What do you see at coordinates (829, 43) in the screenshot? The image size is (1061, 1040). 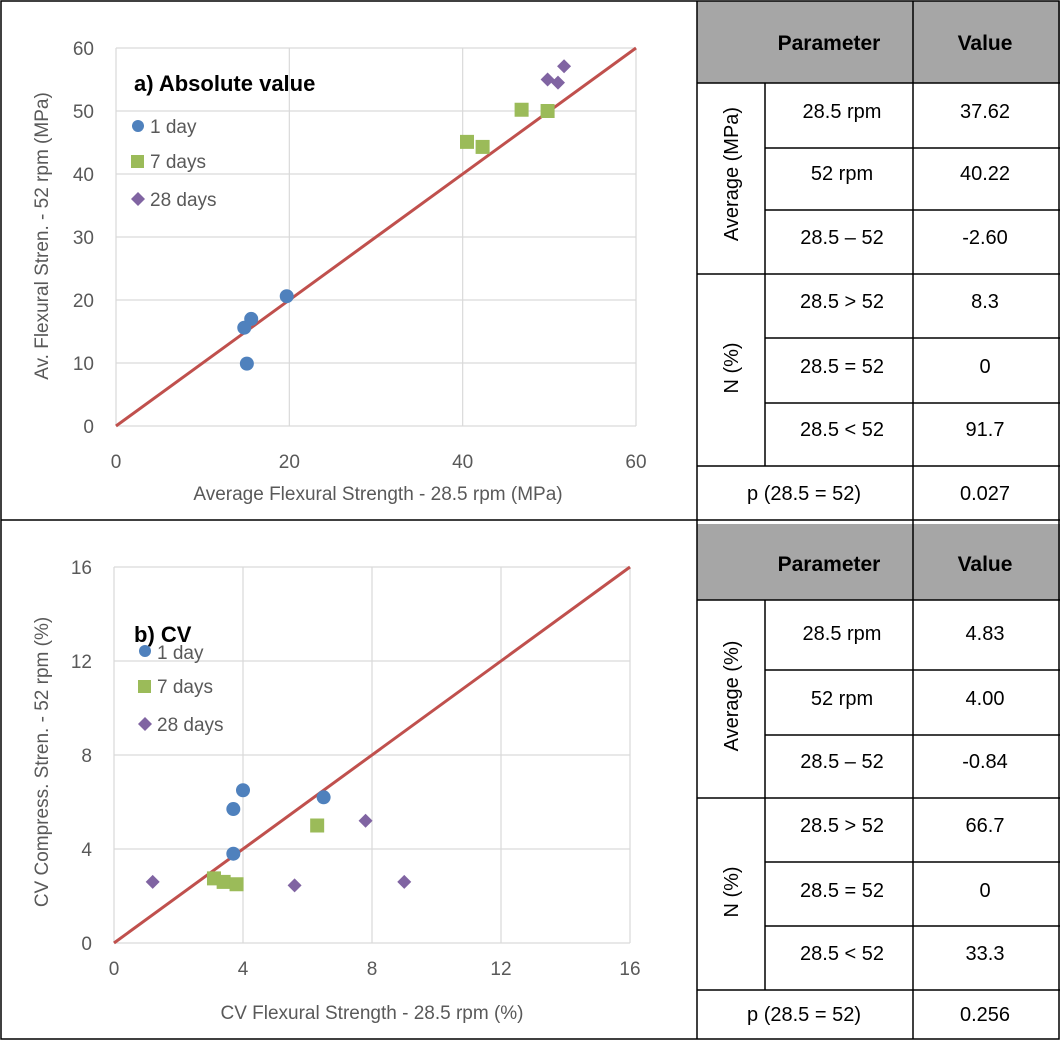 I see `table-a-header-parameter: Parameter` at bounding box center [829, 43].